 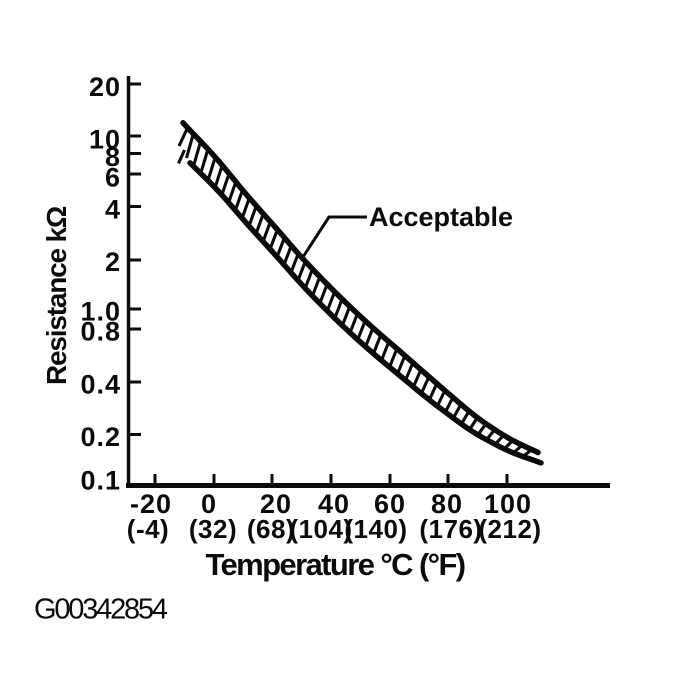 I want to click on svg-text: 10, so click(x=105, y=140).